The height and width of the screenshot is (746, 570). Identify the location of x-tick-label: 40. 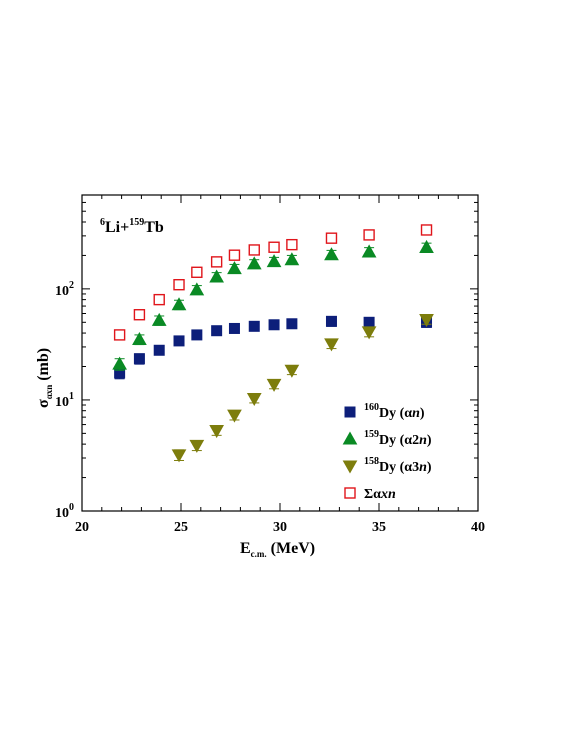
(478, 527).